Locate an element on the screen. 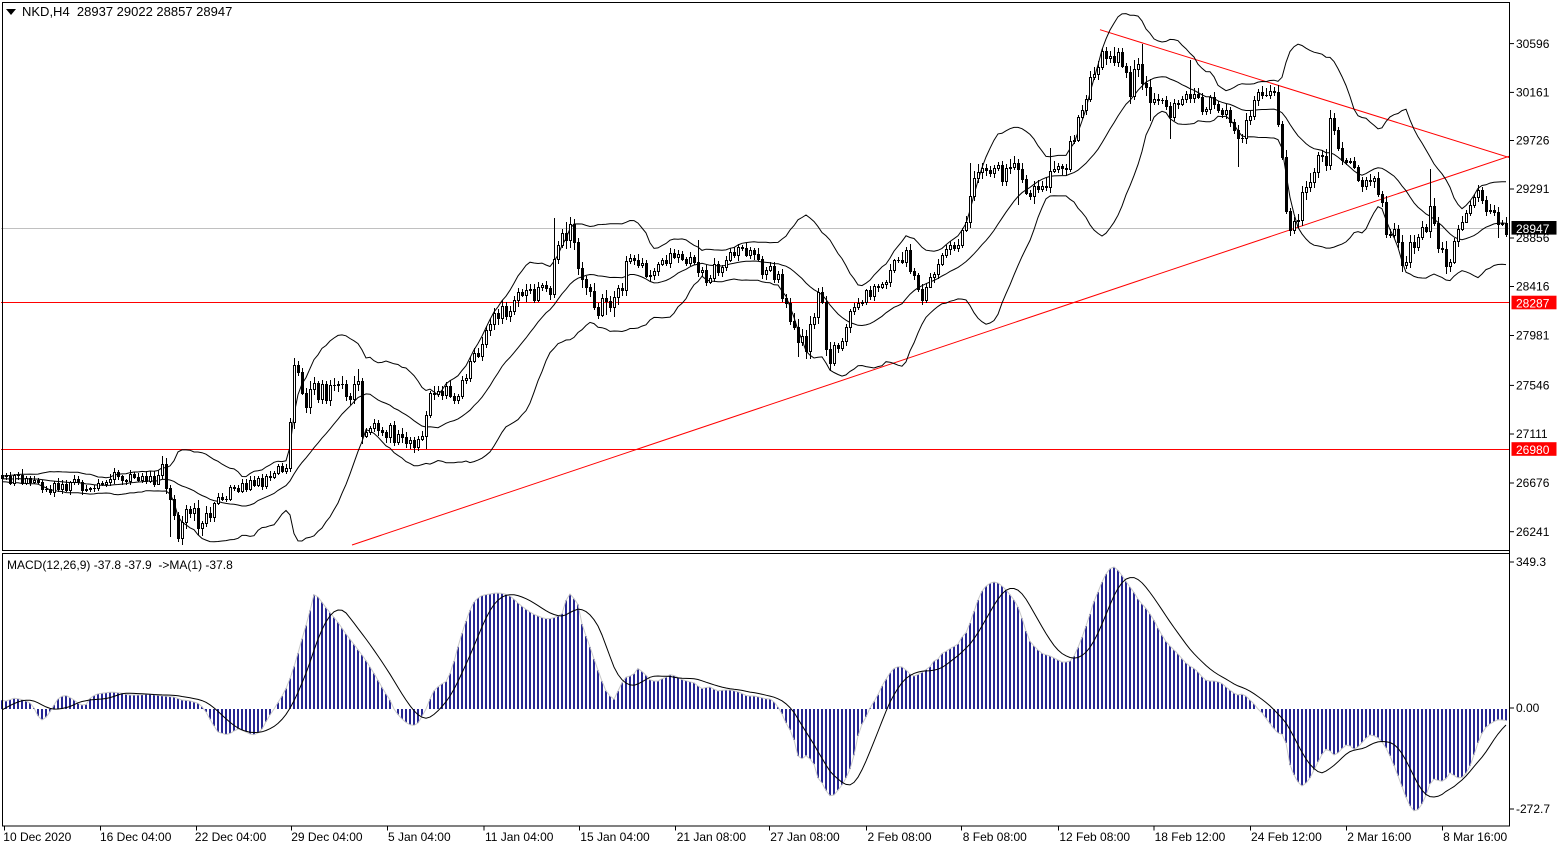 The image size is (1566, 855). svg-text: 12 Feb 08:00 is located at coordinates (1094, 837).